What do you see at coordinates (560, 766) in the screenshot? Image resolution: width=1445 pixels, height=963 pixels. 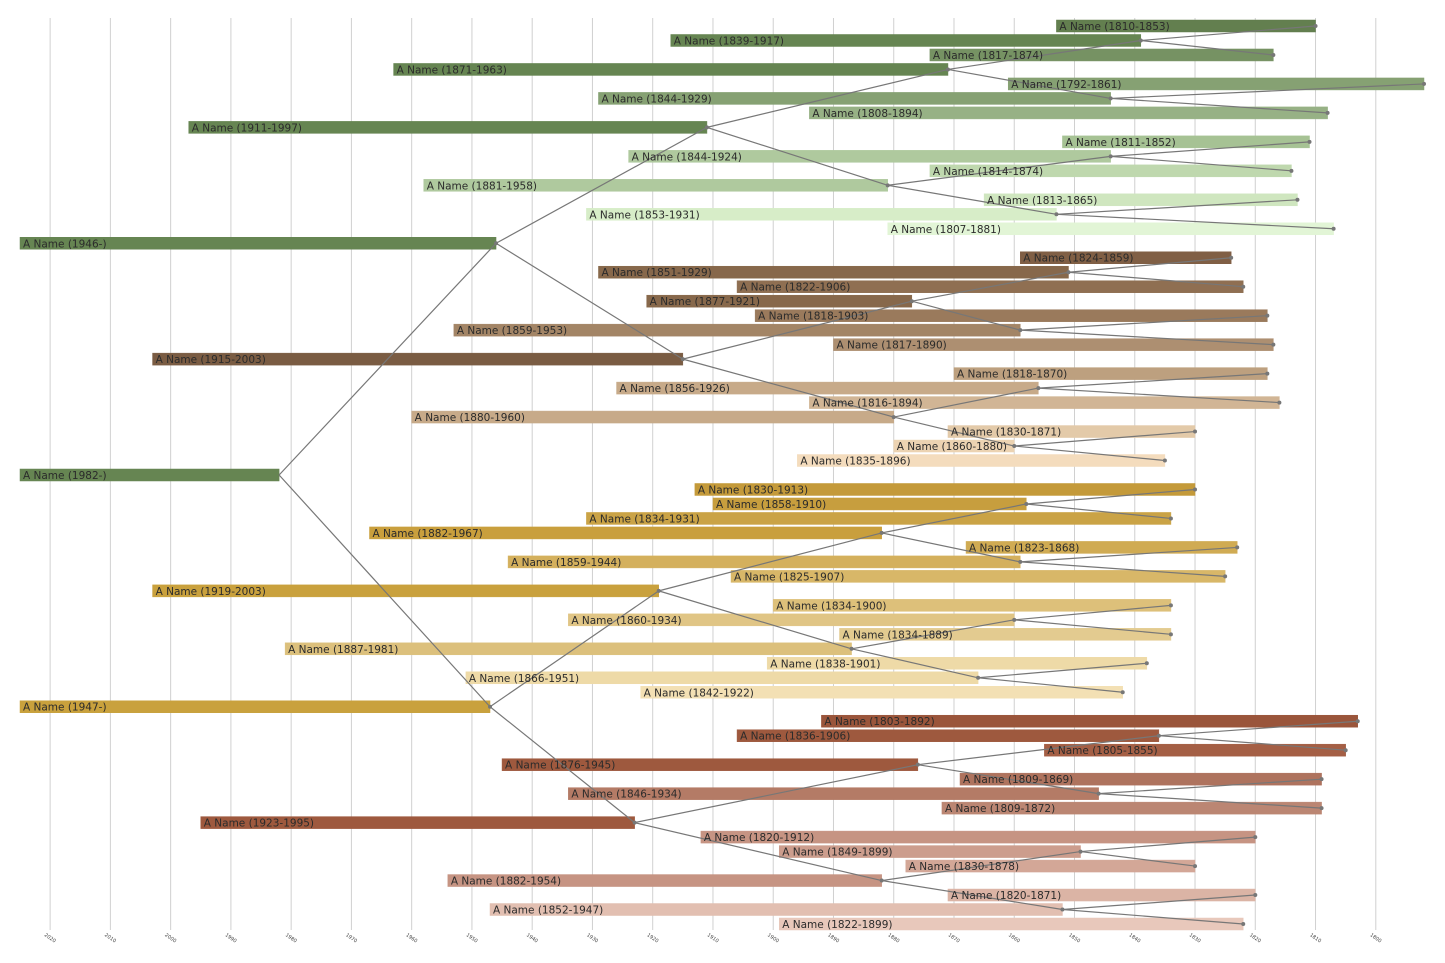 I see `person-label: A Name (1876-1945)` at bounding box center [560, 766].